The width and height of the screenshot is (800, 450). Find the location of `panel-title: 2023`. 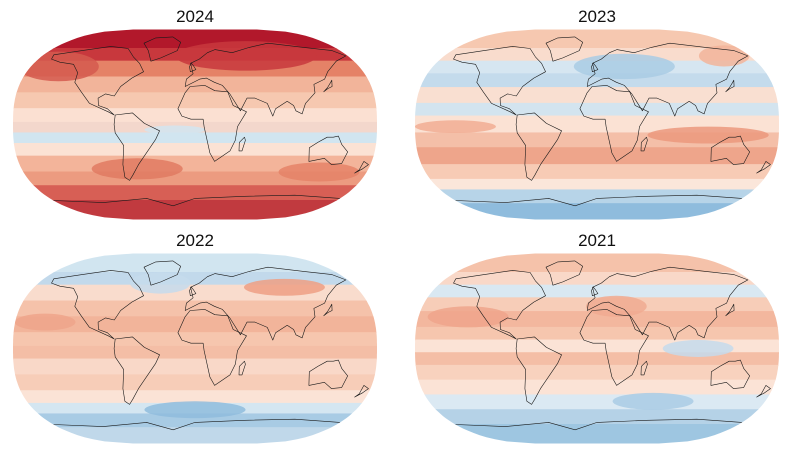

panel-title: 2023 is located at coordinates (597, 16).